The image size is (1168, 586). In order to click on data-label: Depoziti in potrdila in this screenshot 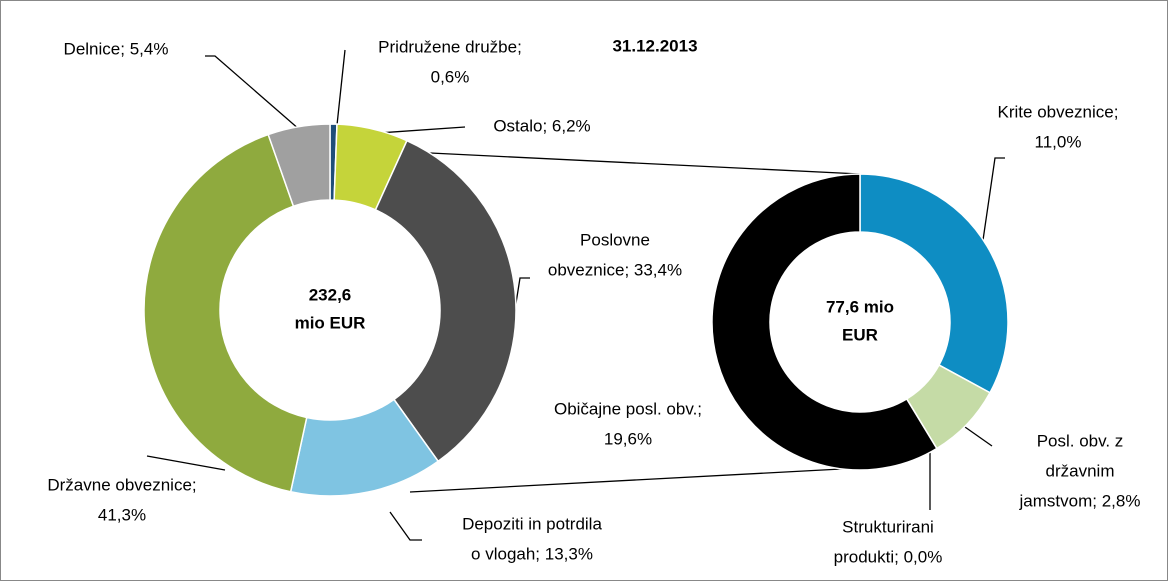, I will do `click(532, 523)`.